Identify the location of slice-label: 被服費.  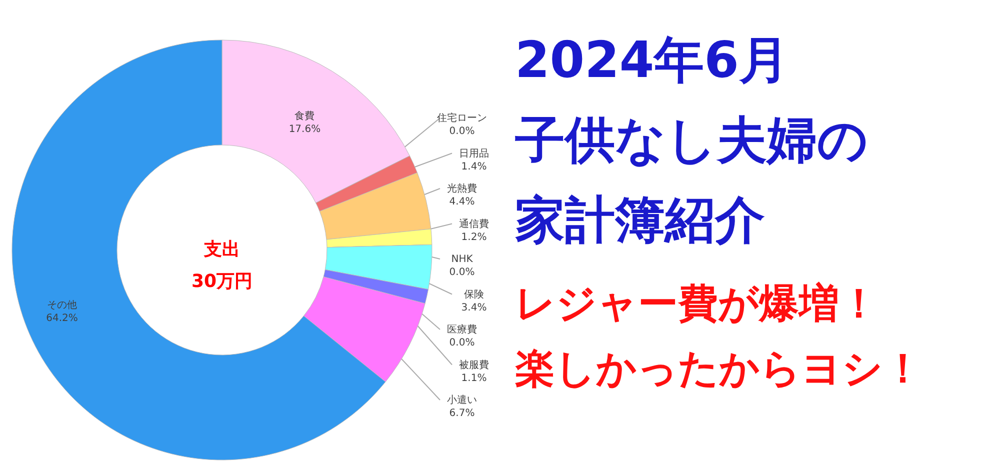
(474, 364).